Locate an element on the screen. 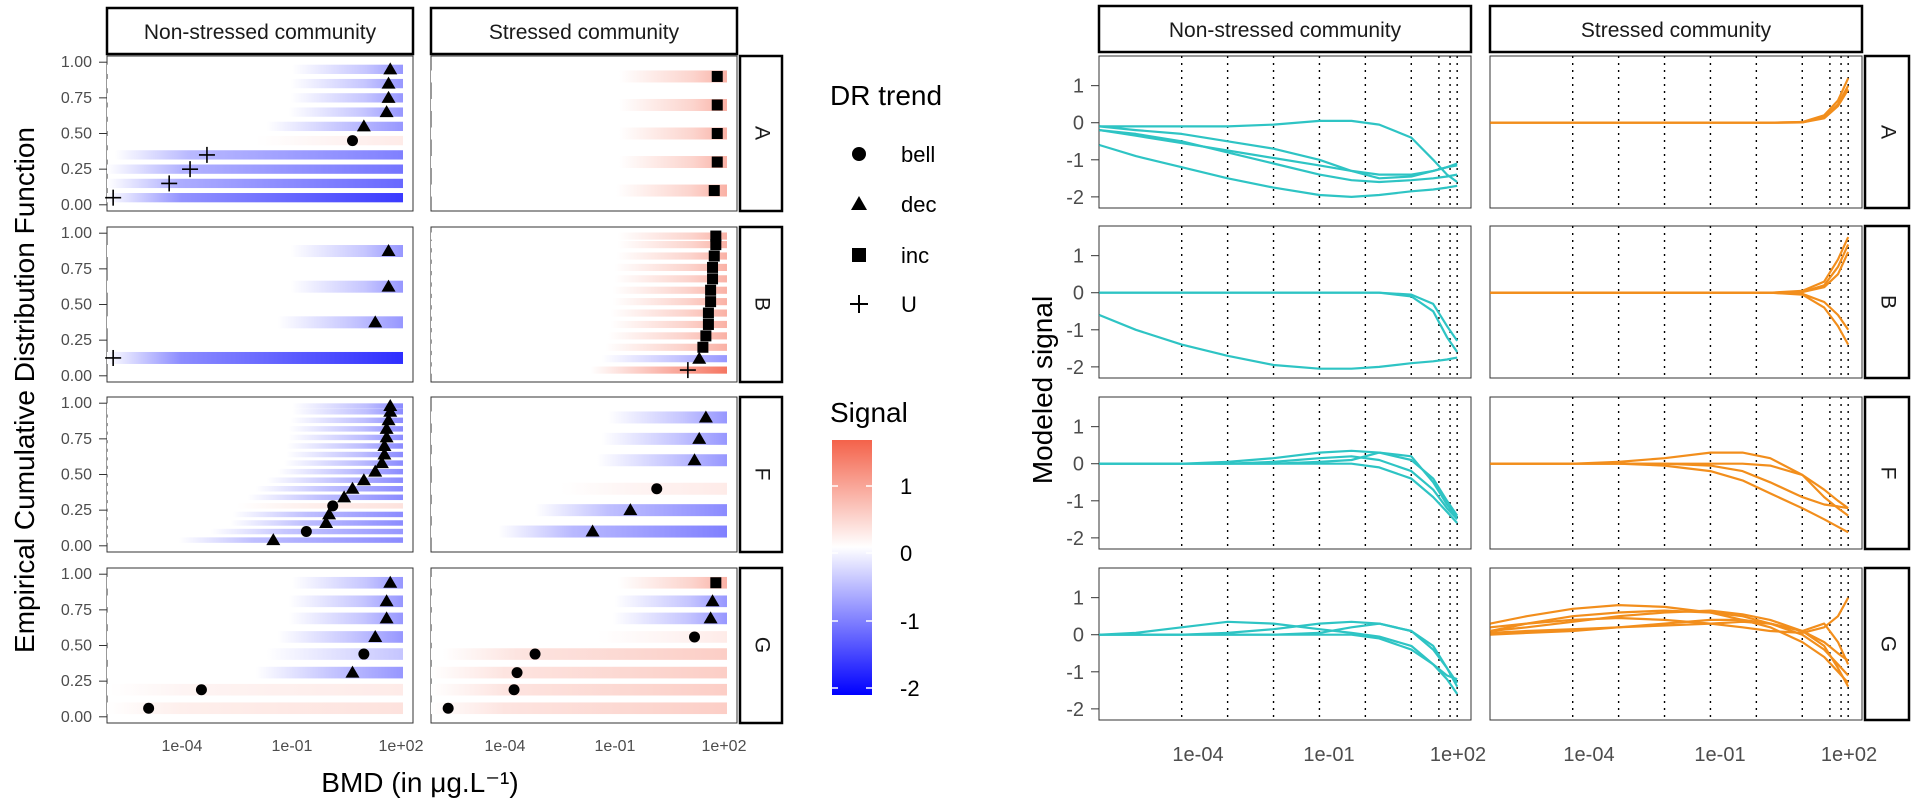  legend-bell-label: bell is located at coordinates (918, 154).